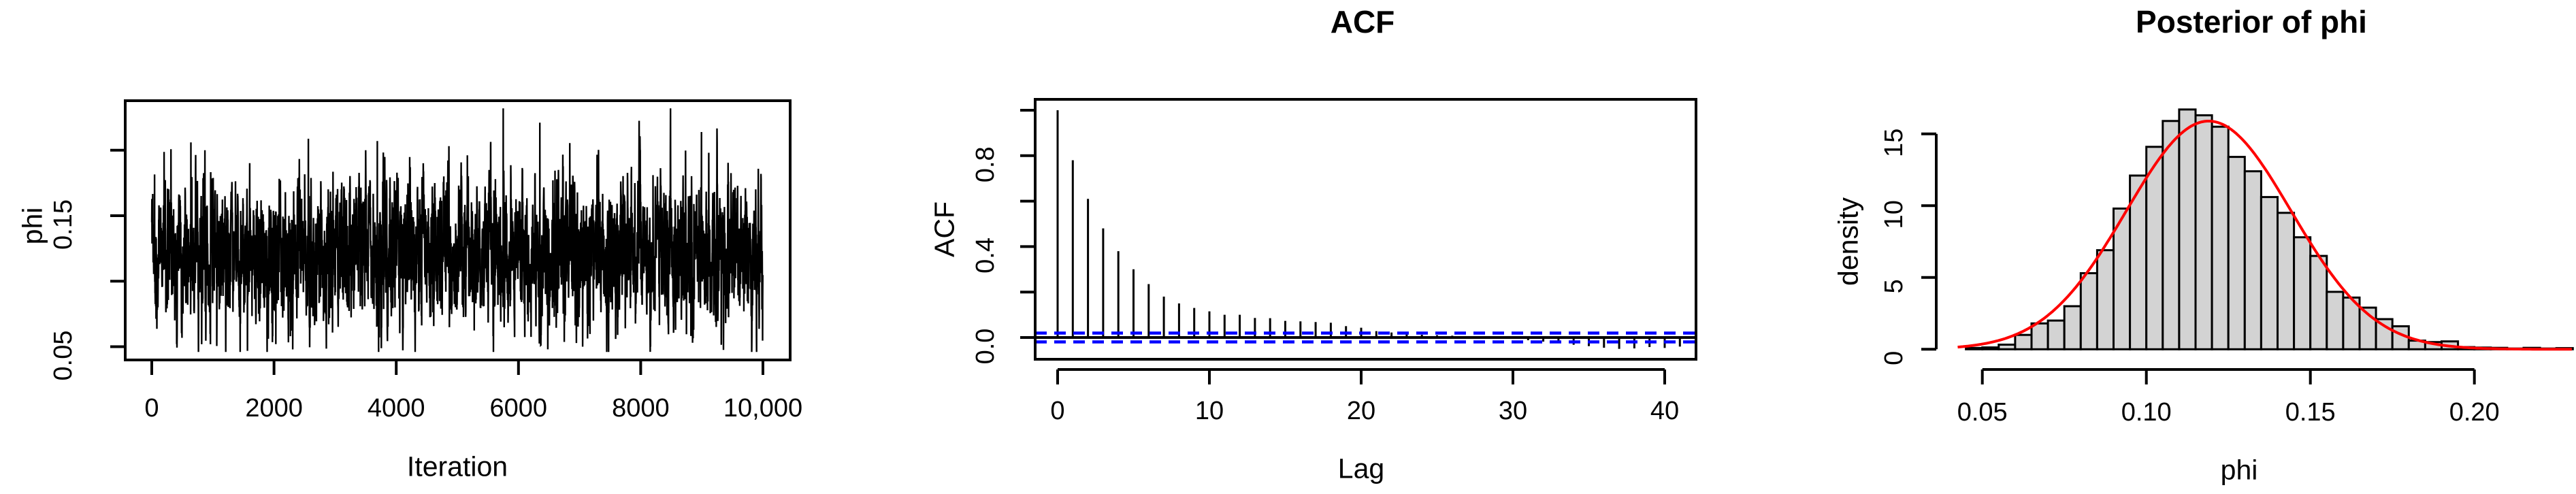  Describe the element at coordinates (63, 224) in the screenshot. I see `y-tick-label: 0.15` at that location.